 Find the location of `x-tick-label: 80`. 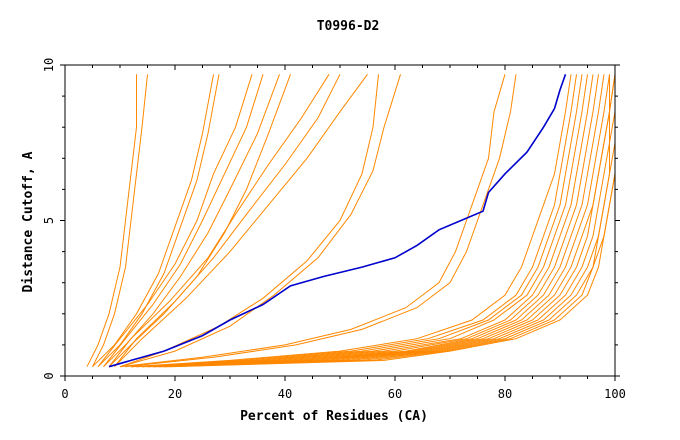

x-tick-label: 80 is located at coordinates (505, 394).